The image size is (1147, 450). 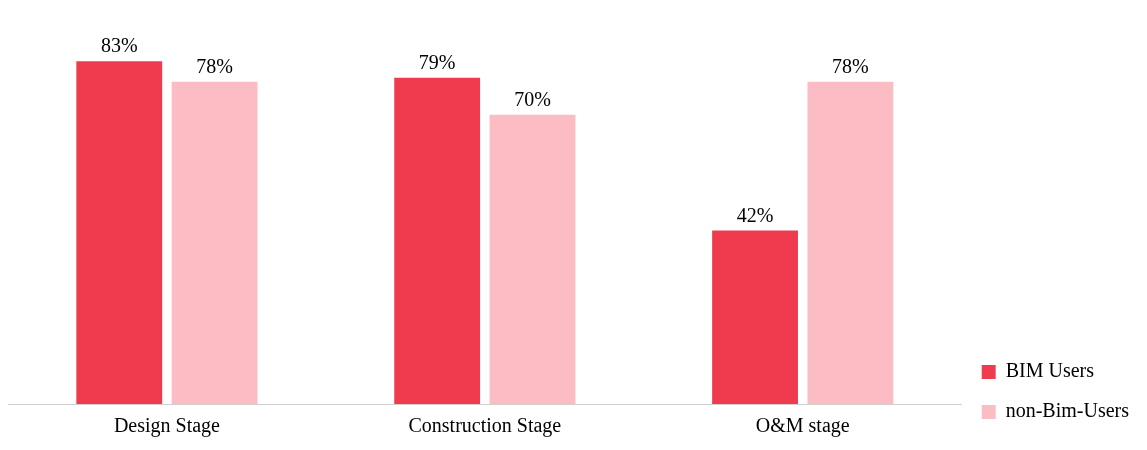 What do you see at coordinates (119, 45) in the screenshot?
I see `data-label: 83%` at bounding box center [119, 45].